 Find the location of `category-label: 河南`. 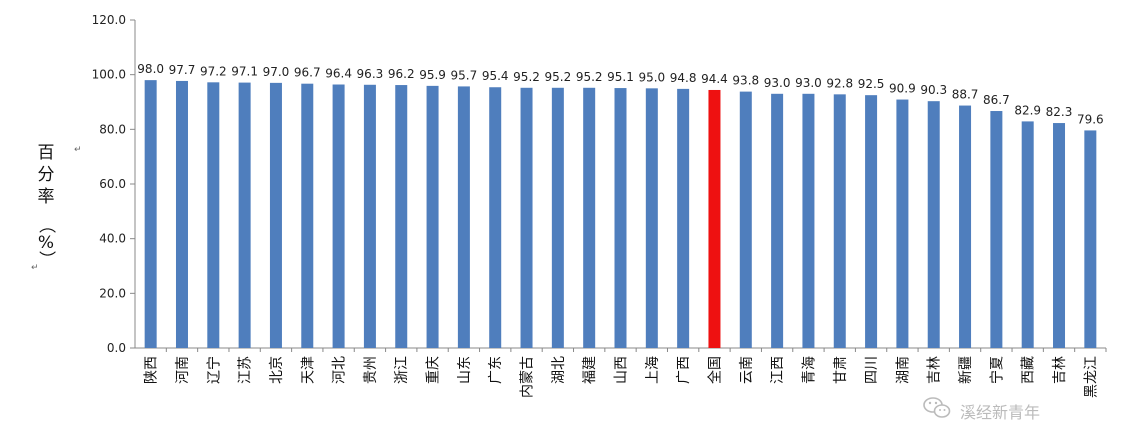

category-label: 河南 is located at coordinates (183, 370).